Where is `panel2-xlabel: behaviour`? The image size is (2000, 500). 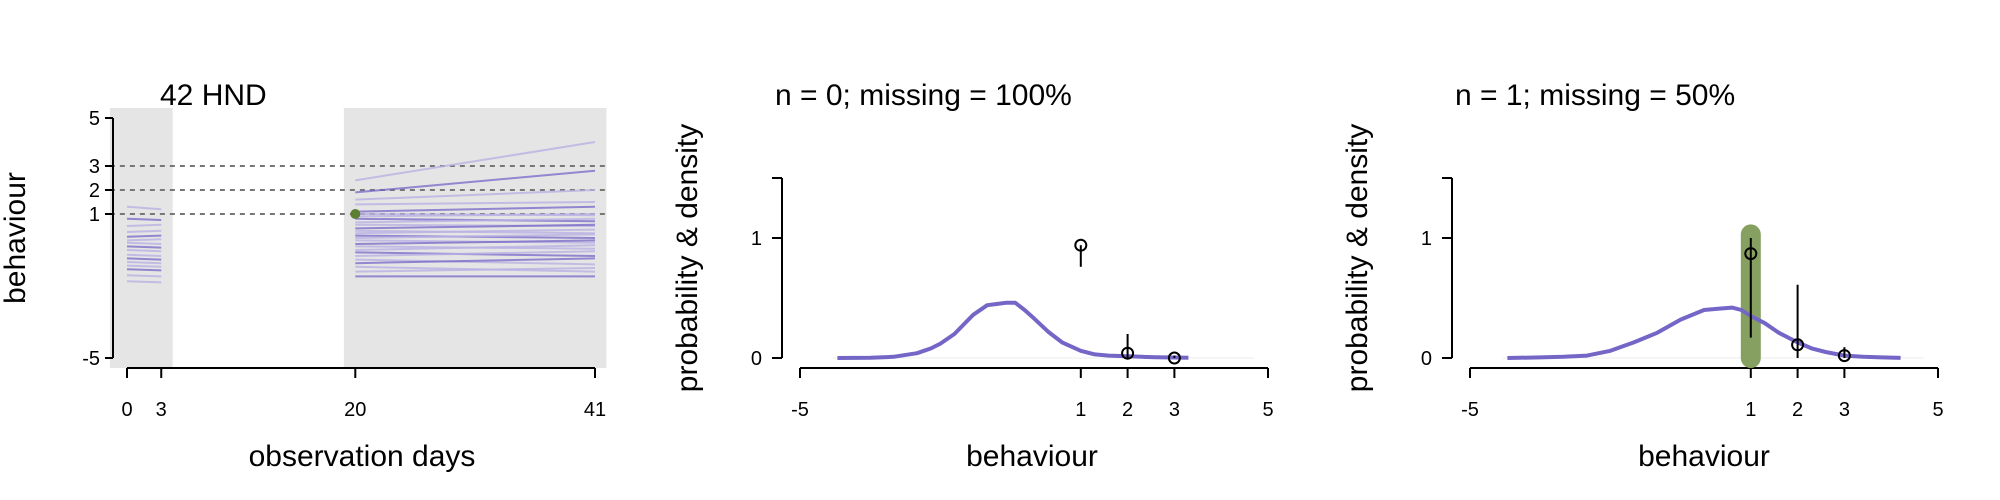 panel2-xlabel: behaviour is located at coordinates (1032, 456).